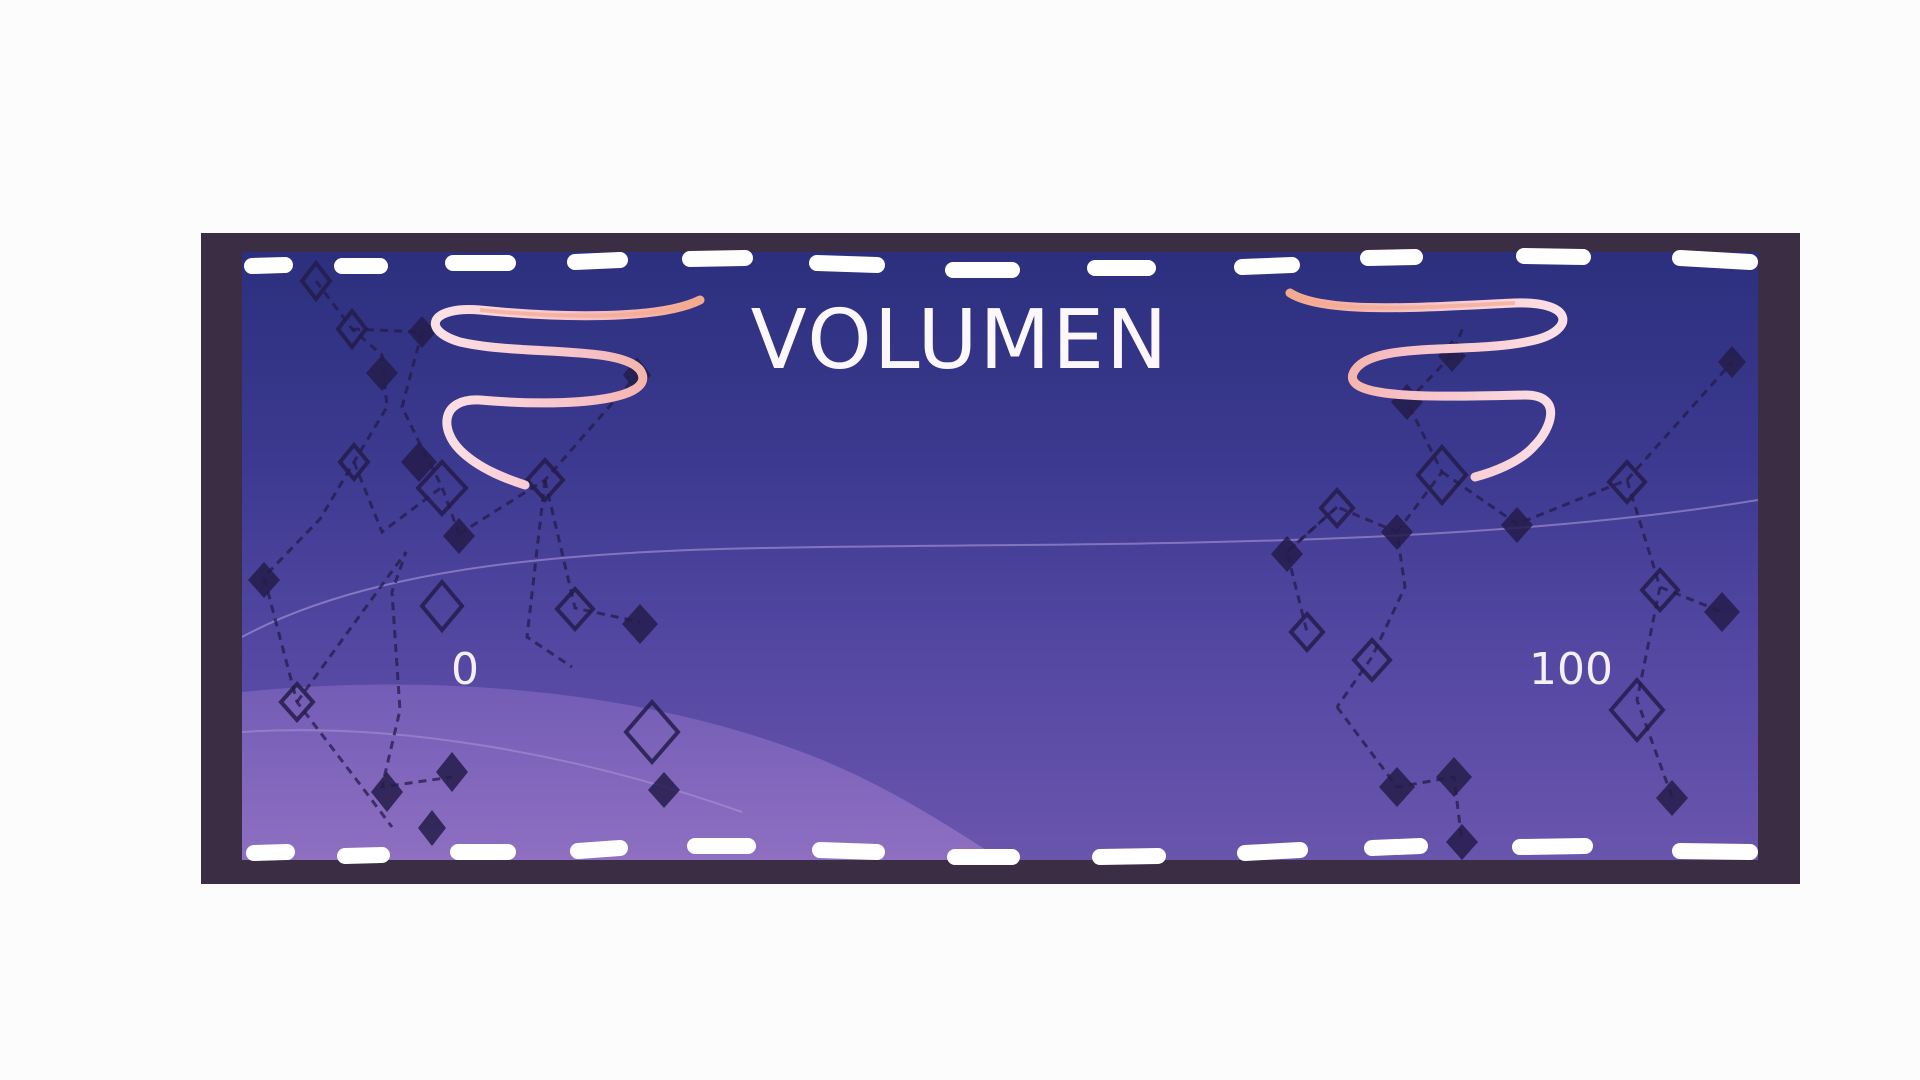  Describe the element at coordinates (465, 669) in the screenshot. I see `slider-min-label: 0` at that location.